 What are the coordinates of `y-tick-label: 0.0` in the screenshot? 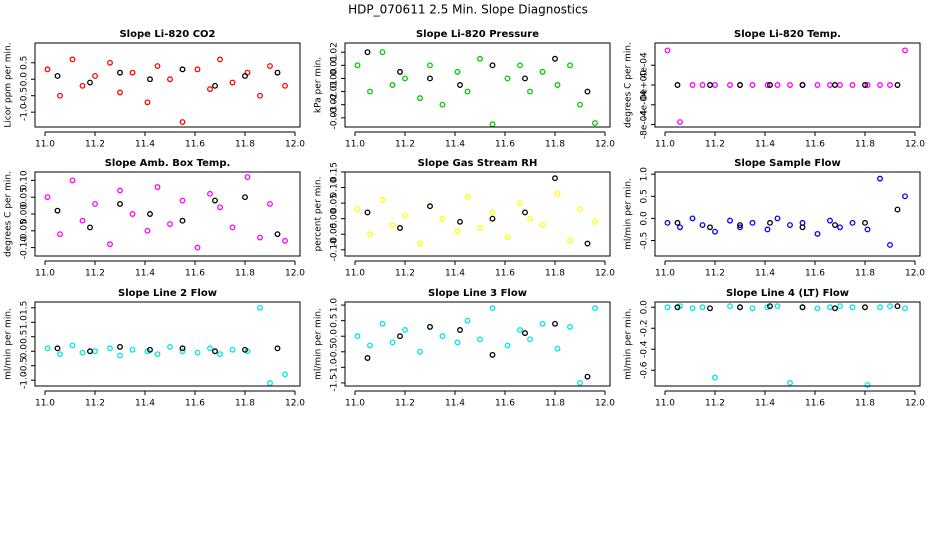 It's located at (25, 79).